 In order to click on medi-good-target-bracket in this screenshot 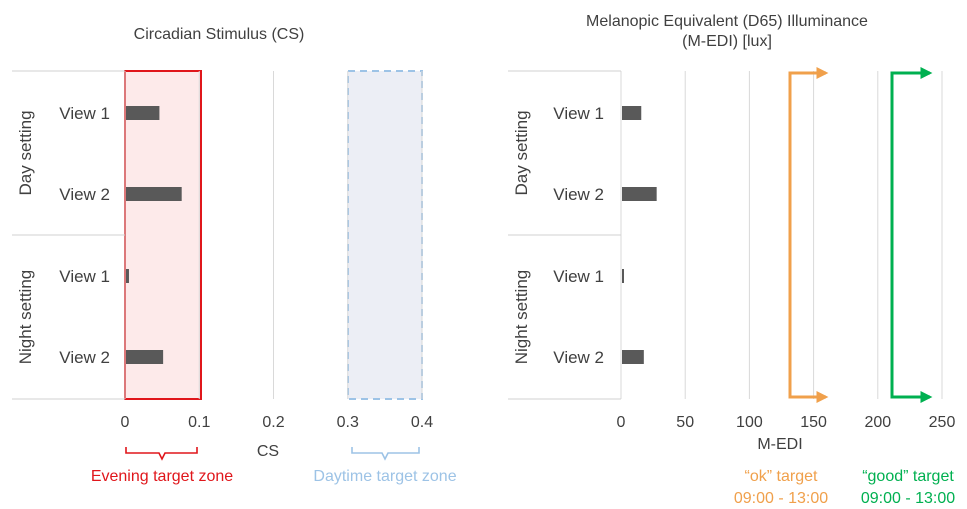, I will do `click(911, 237)`.